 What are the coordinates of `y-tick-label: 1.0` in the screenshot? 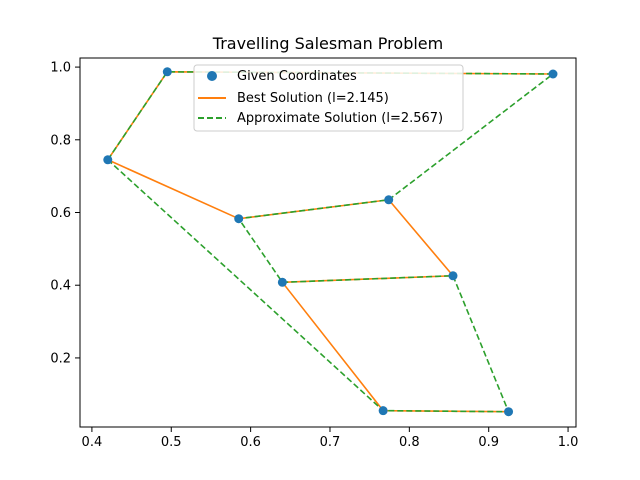 It's located at (60, 68).